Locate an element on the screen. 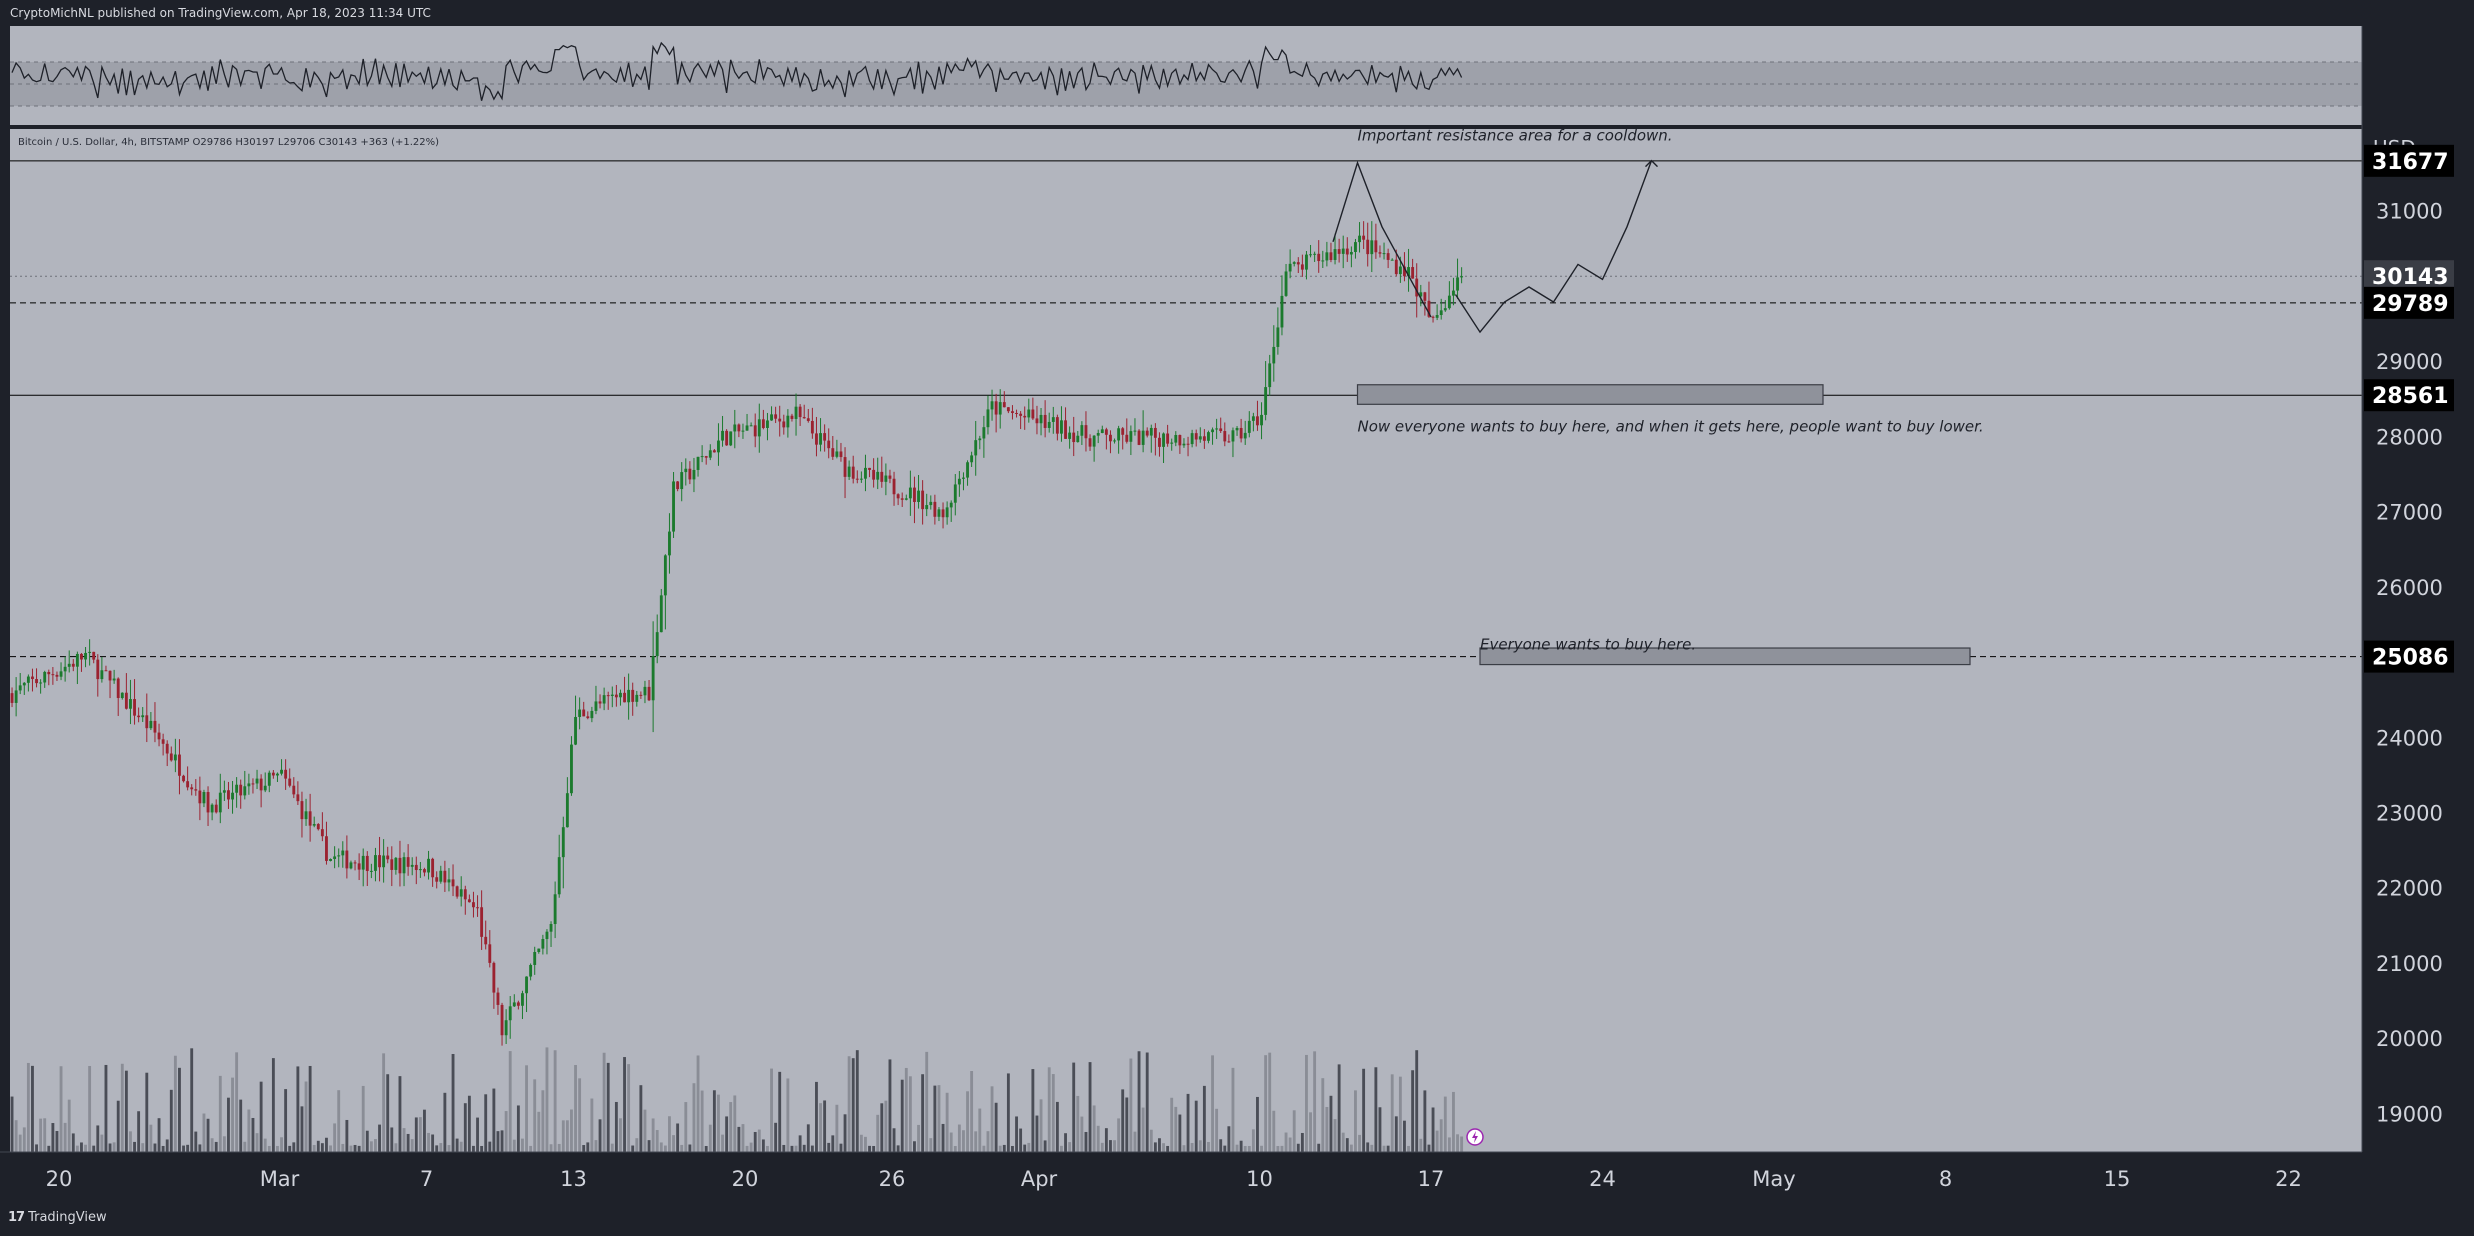 This screenshot has width=2474, height=1236. time-tick-label: 13 is located at coordinates (573, 1179).